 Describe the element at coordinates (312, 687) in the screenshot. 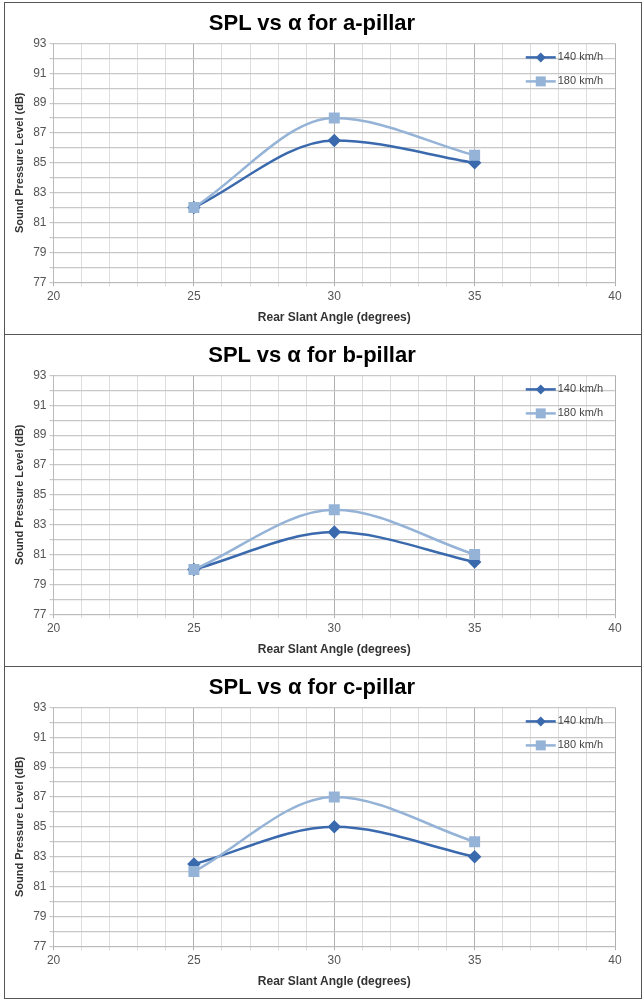

I see `chart-title: SPL vs α for c-pillar` at that location.